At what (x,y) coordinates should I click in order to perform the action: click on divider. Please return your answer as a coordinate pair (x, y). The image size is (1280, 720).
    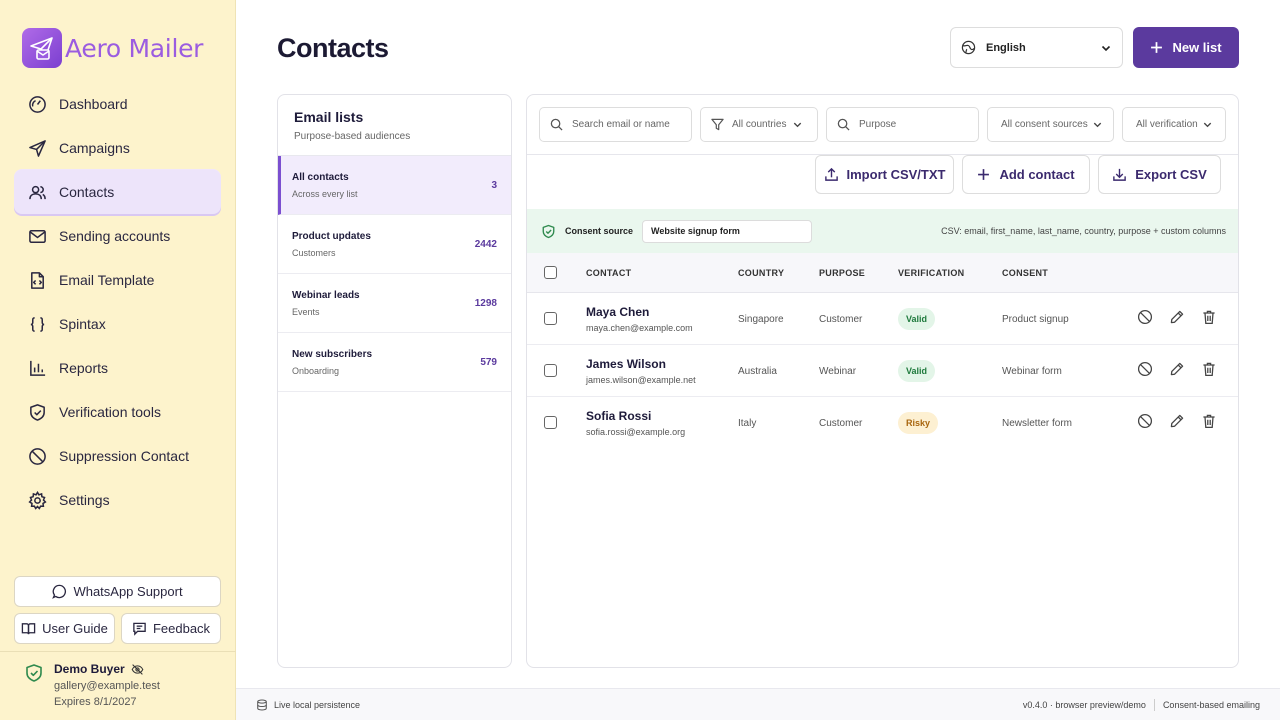
    Looking at the image, I should click on (1154, 705).